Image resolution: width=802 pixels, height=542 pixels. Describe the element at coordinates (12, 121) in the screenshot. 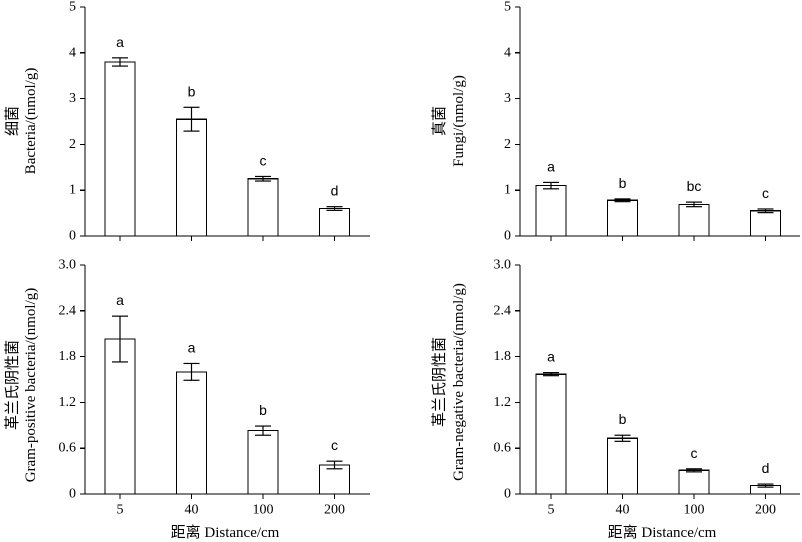

I see `y-axis-title-cn: 细菌` at that location.